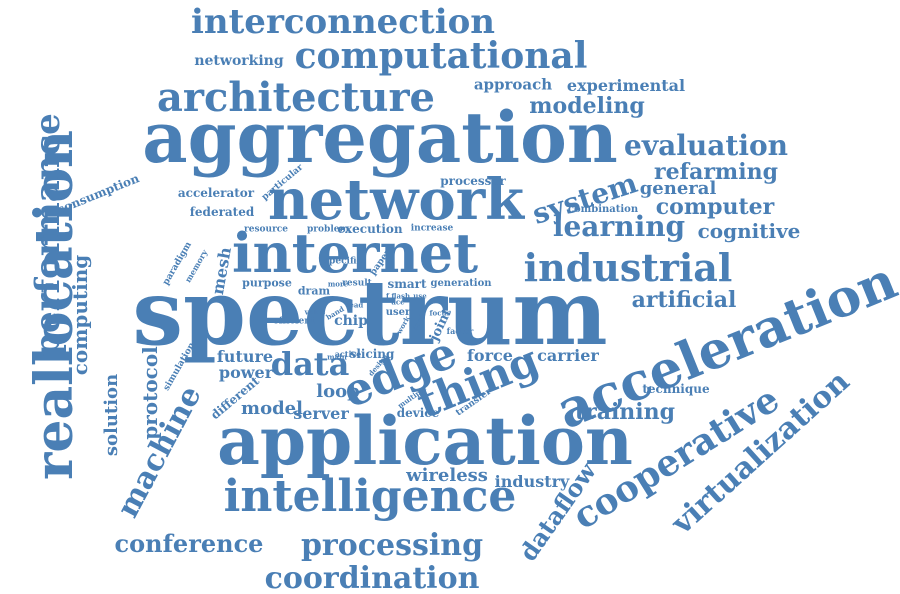  What do you see at coordinates (370, 313) in the screenshot?
I see `word-spectrum: spectrum` at bounding box center [370, 313].